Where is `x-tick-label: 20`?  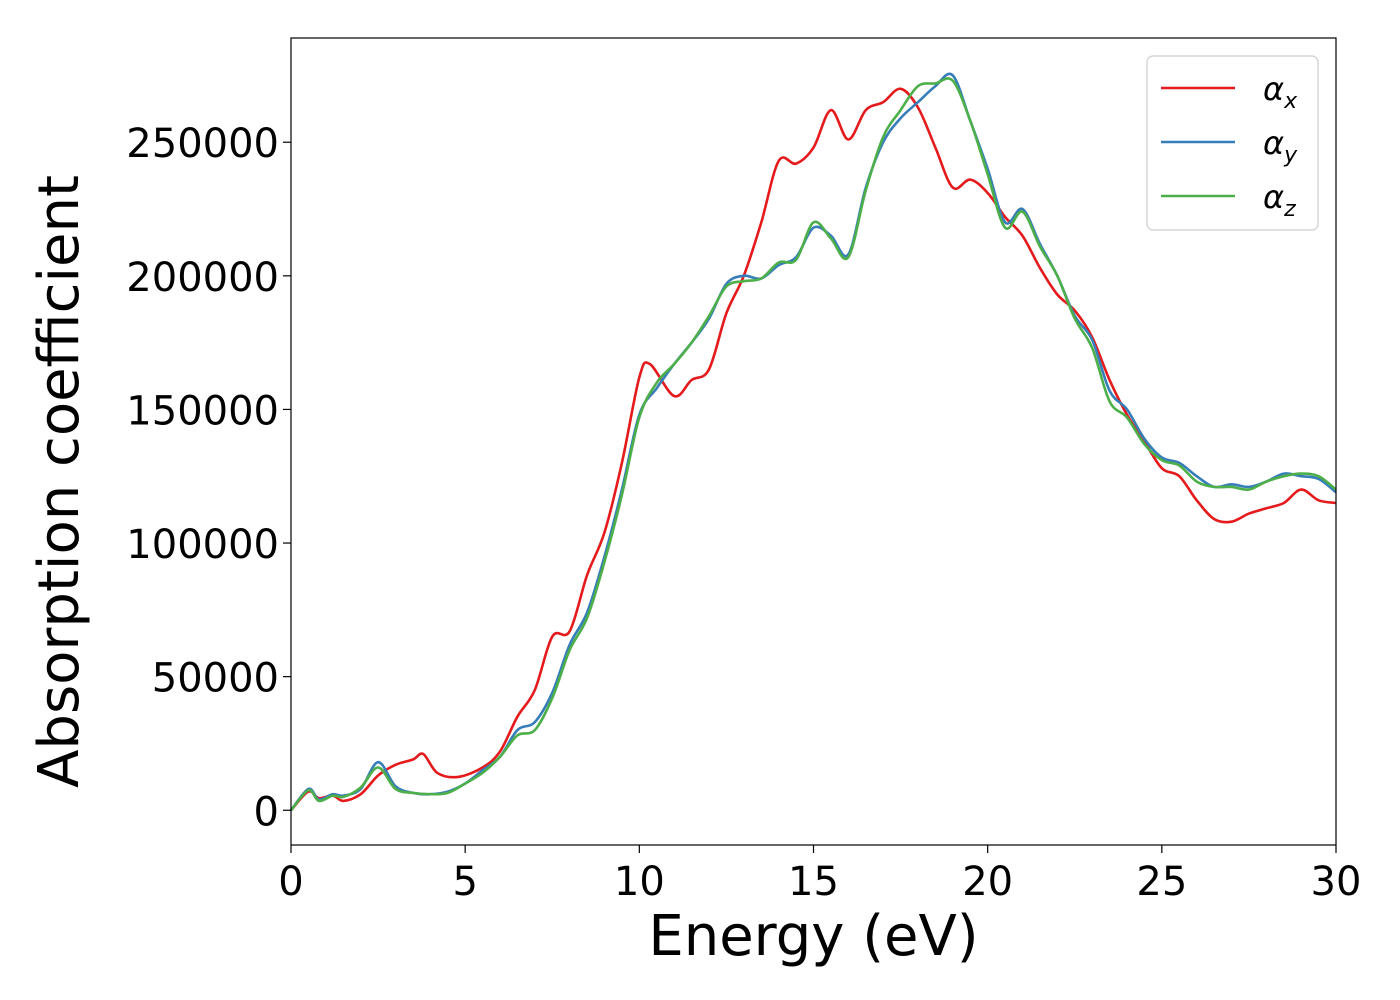
x-tick-label: 20 is located at coordinates (987, 882).